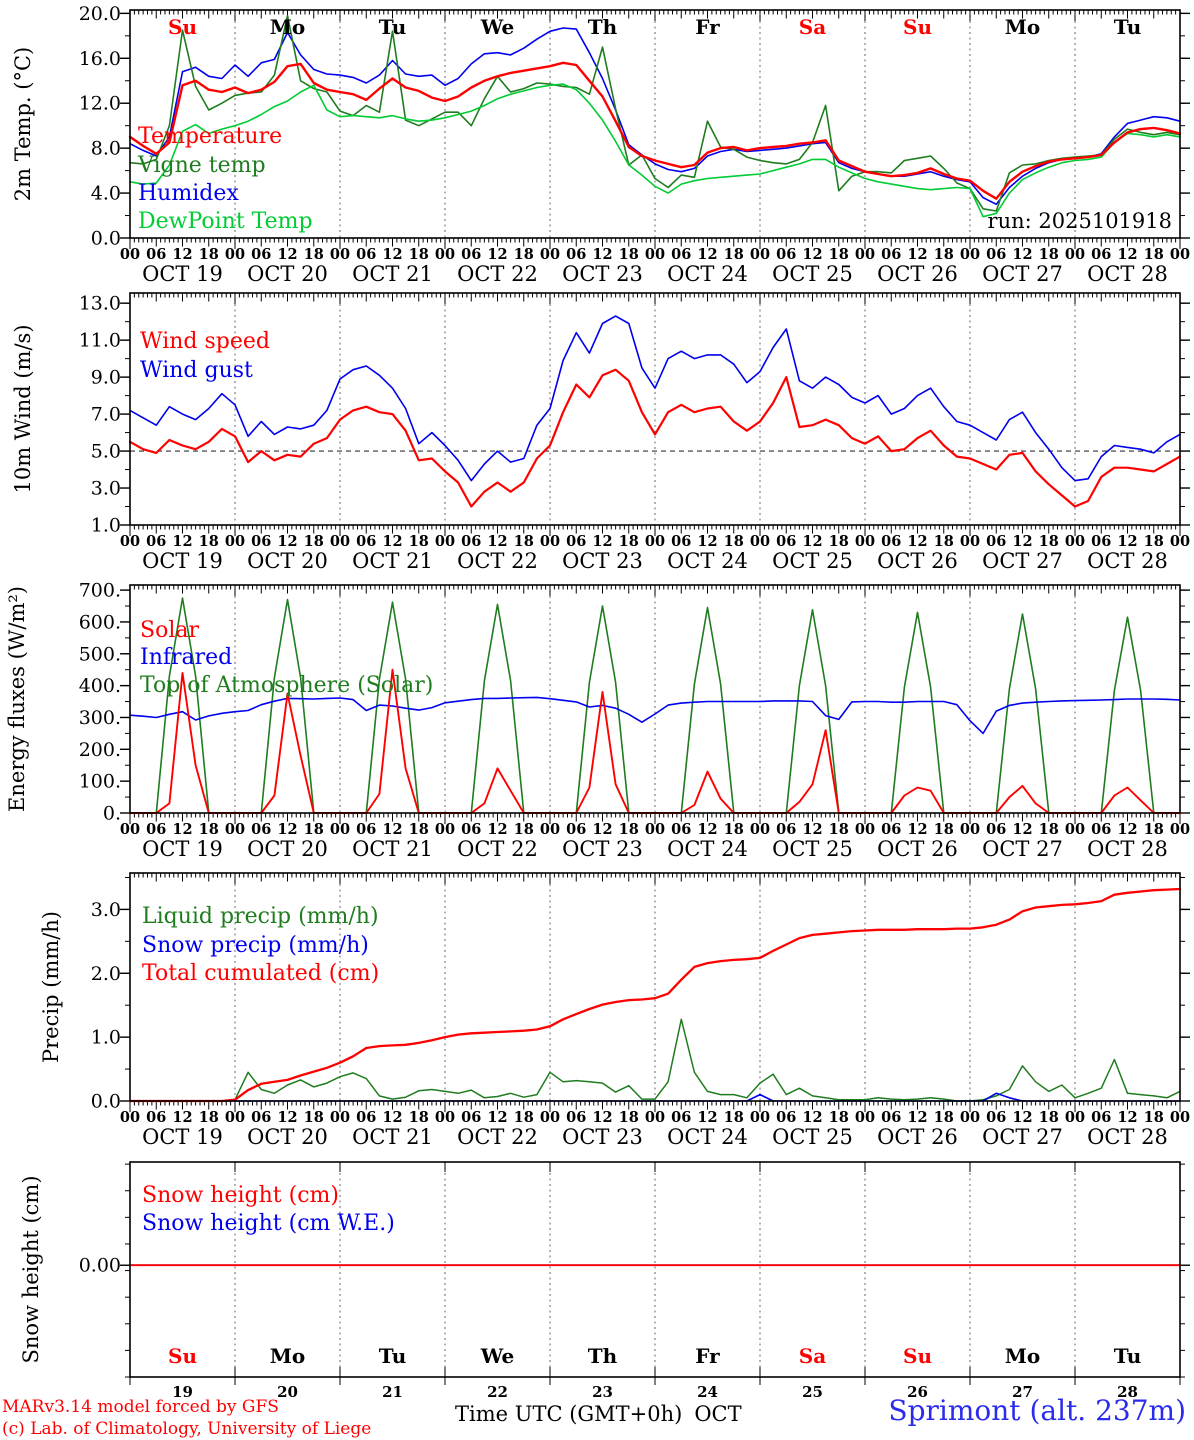  Describe the element at coordinates (210, 136) in the screenshot. I see `legend-label-temperature: Temperature` at that location.